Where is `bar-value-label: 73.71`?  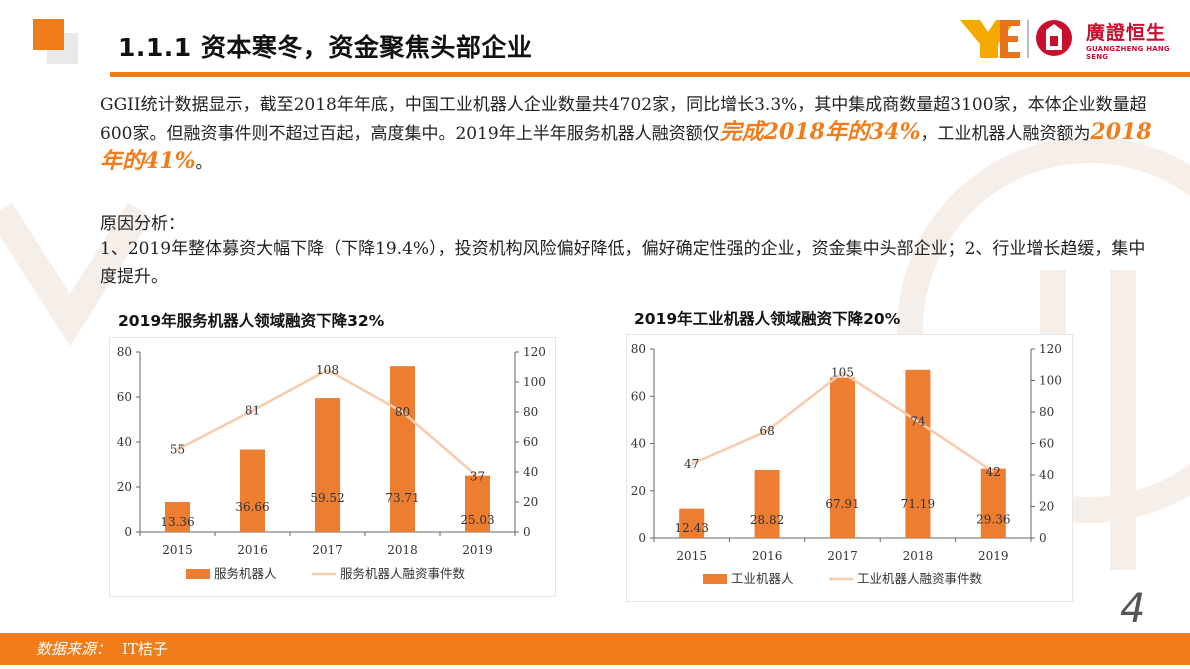 bar-value-label: 73.71 is located at coordinates (402, 498).